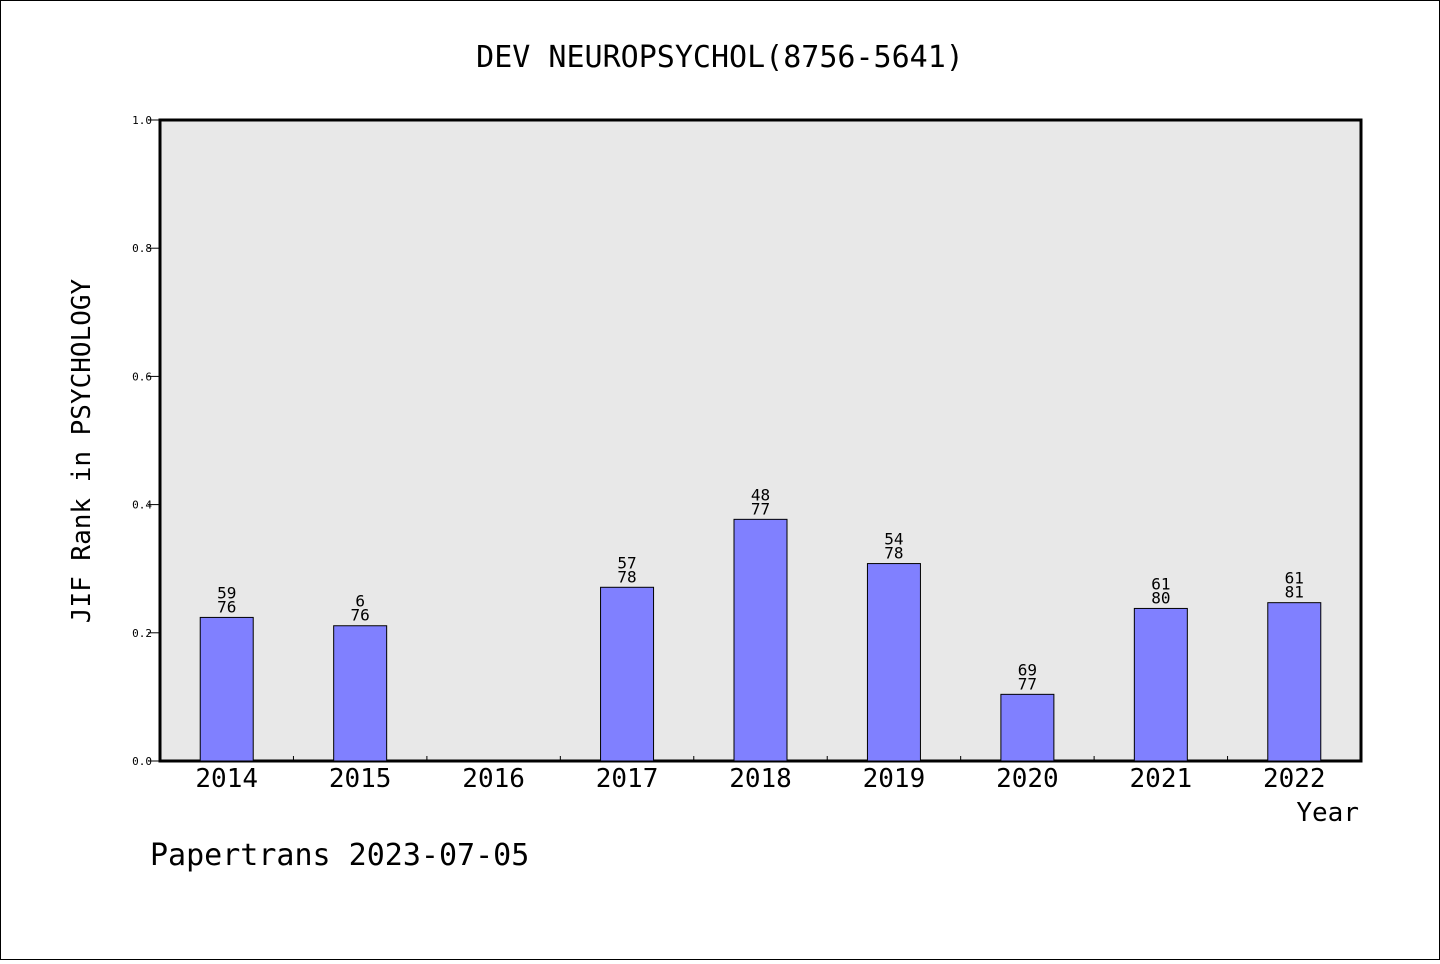  Describe the element at coordinates (1161, 779) in the screenshot. I see `x-tick-label: 2021` at that location.